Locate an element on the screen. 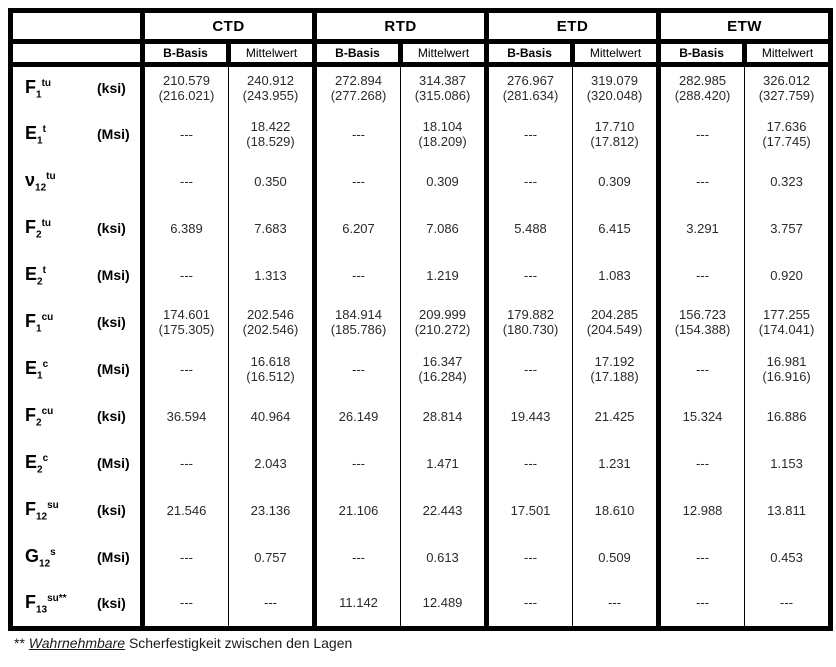 The image size is (836, 667). value-cell: 17.501 is located at coordinates (528, 511).